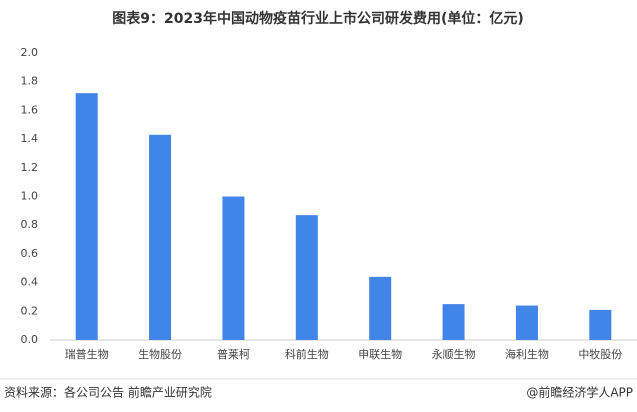 This screenshot has height=412, width=637. I want to click on y-tick-label: 1.8, so click(30, 81).